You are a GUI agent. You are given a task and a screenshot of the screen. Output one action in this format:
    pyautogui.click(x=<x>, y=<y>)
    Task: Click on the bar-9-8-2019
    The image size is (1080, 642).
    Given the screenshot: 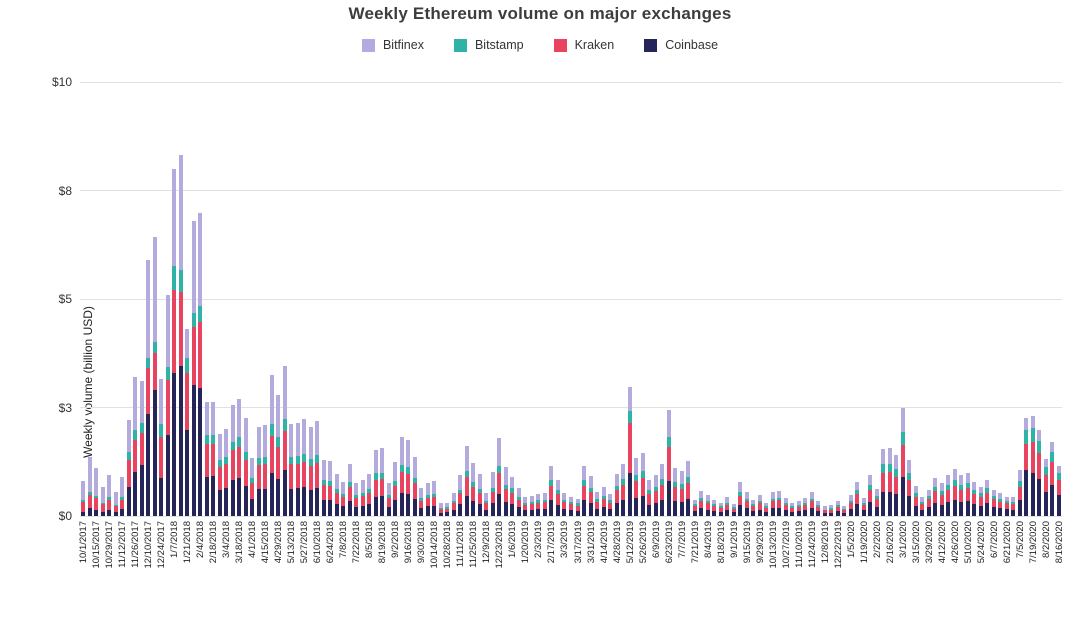 What is the action you would take?
    pyautogui.click(x=740, y=499)
    